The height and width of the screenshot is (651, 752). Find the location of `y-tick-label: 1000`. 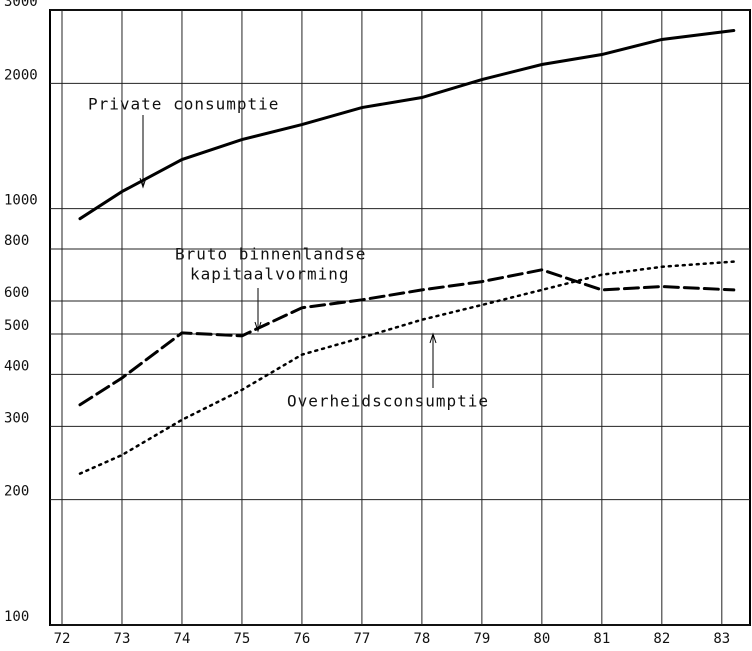

y-tick-label: 1000 is located at coordinates (21, 201).